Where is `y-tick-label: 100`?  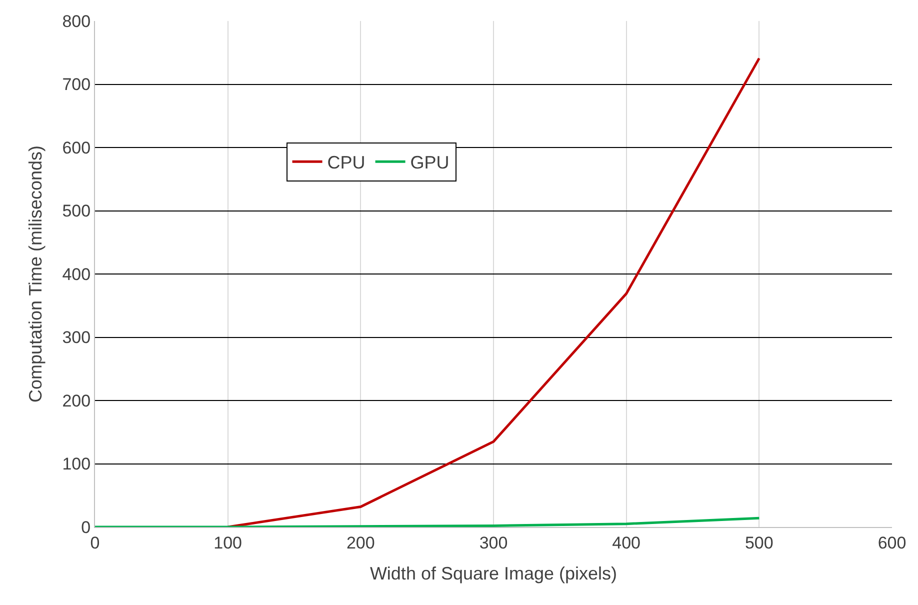 y-tick-label: 100 is located at coordinates (76, 464).